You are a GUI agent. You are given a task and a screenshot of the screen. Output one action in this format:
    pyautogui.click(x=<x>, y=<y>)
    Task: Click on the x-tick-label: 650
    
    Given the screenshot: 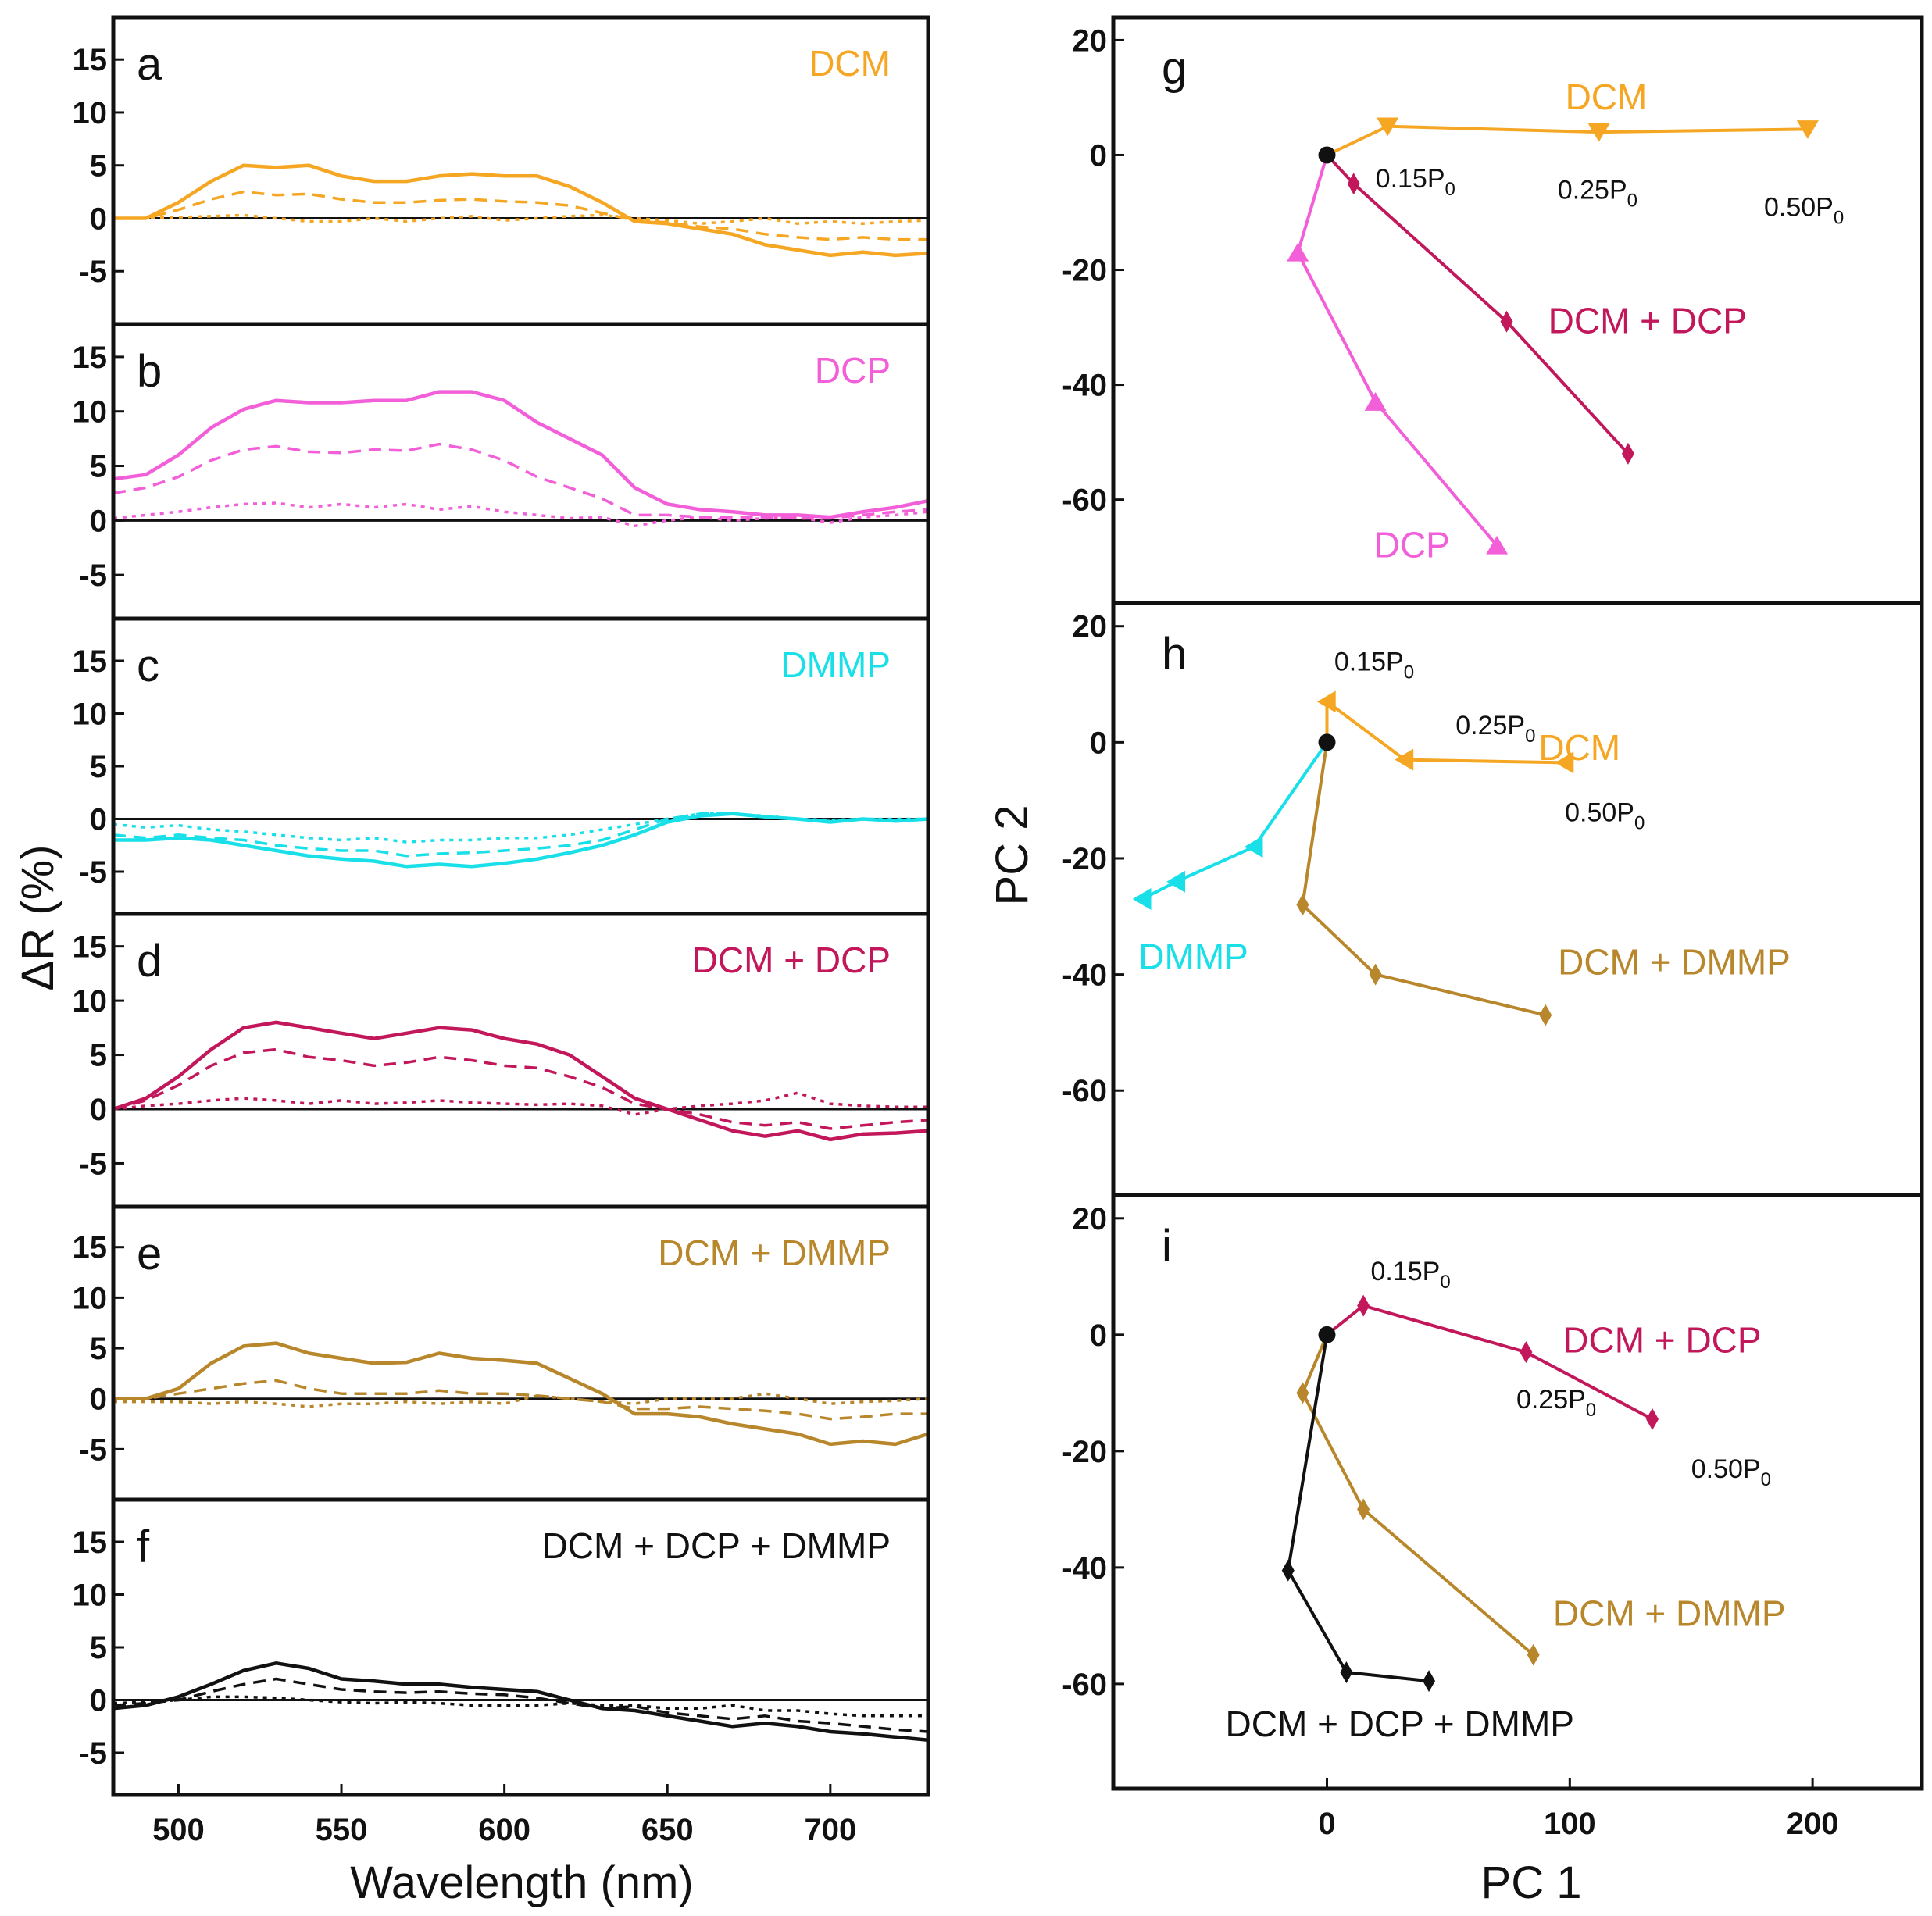 What is the action you would take?
    pyautogui.click(x=667, y=1830)
    